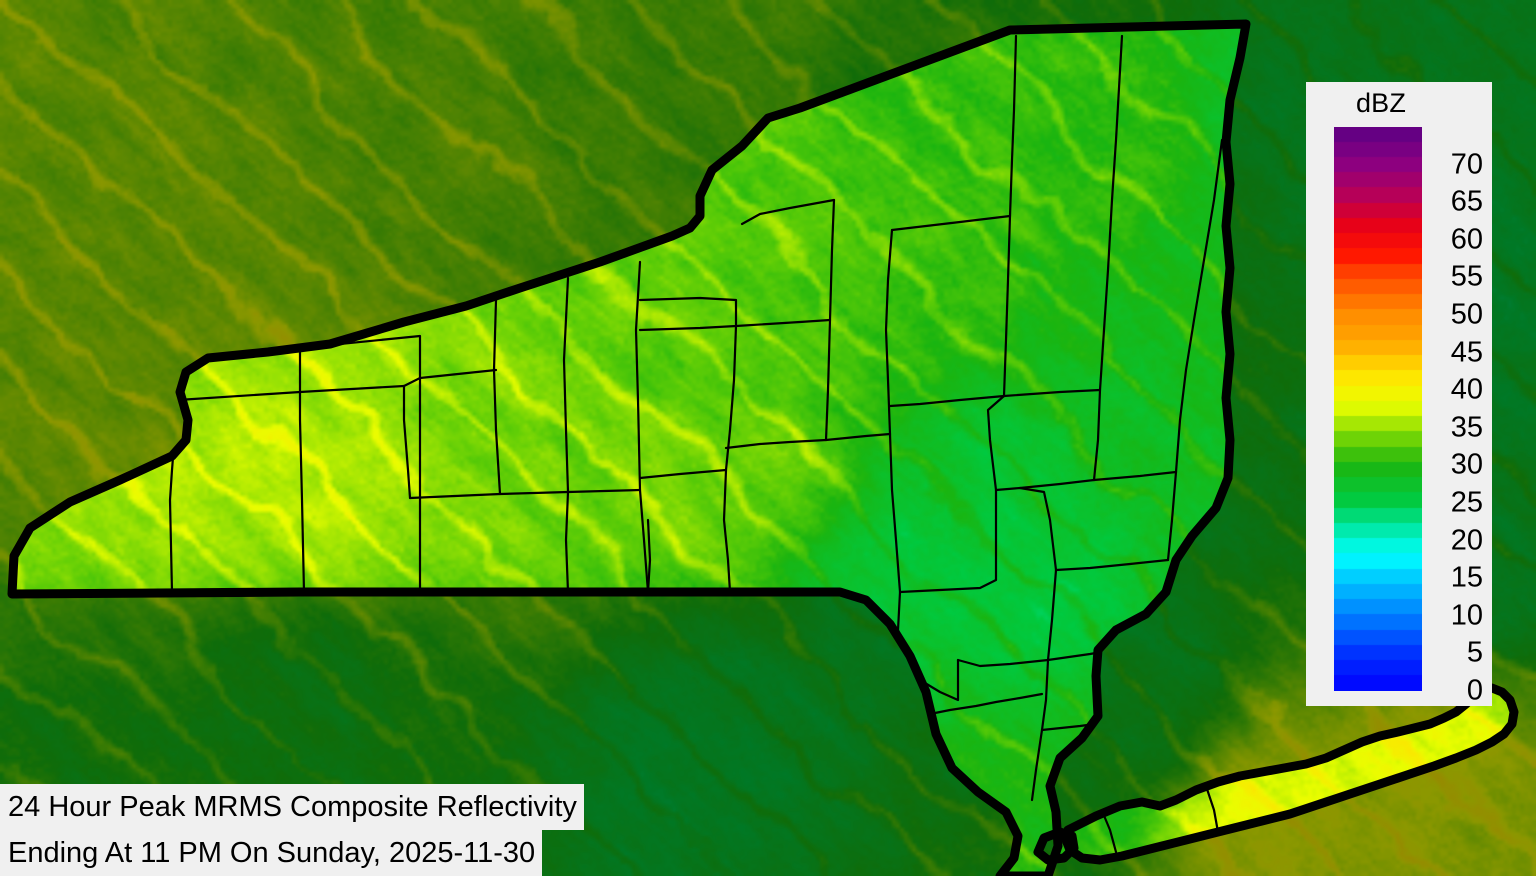 The image size is (1536, 876). I want to click on colorbar-legend: dBZ 70 65 60 55 50 45 40 35 30 25 20 15 10 5 0, so click(1399, 394).